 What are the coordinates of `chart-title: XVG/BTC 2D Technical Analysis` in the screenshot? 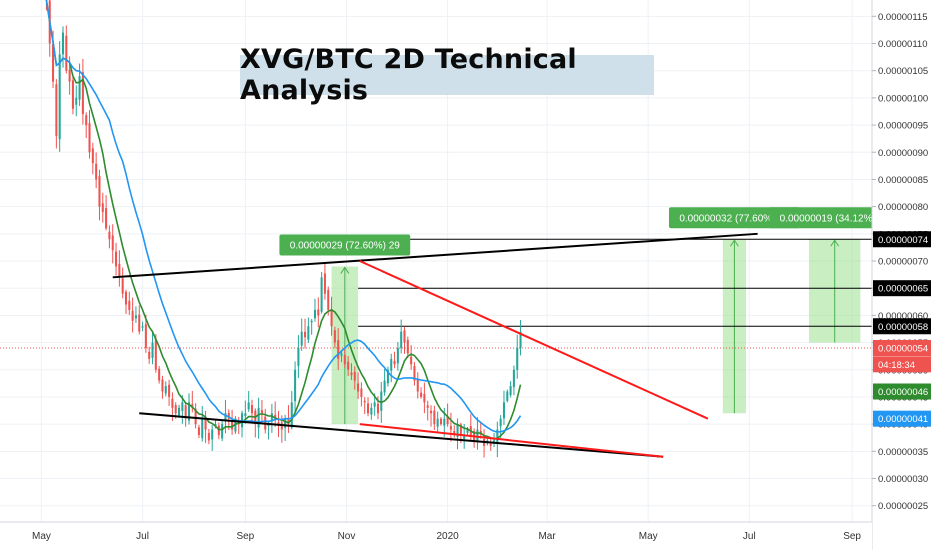 It's located at (408, 75).